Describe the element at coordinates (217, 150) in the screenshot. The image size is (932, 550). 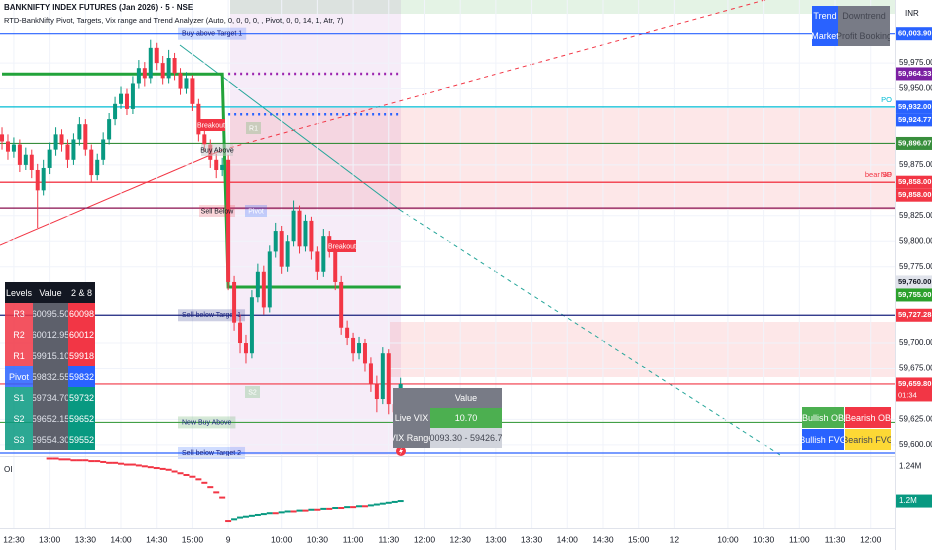
I see `annotation: Buy Above` at that location.